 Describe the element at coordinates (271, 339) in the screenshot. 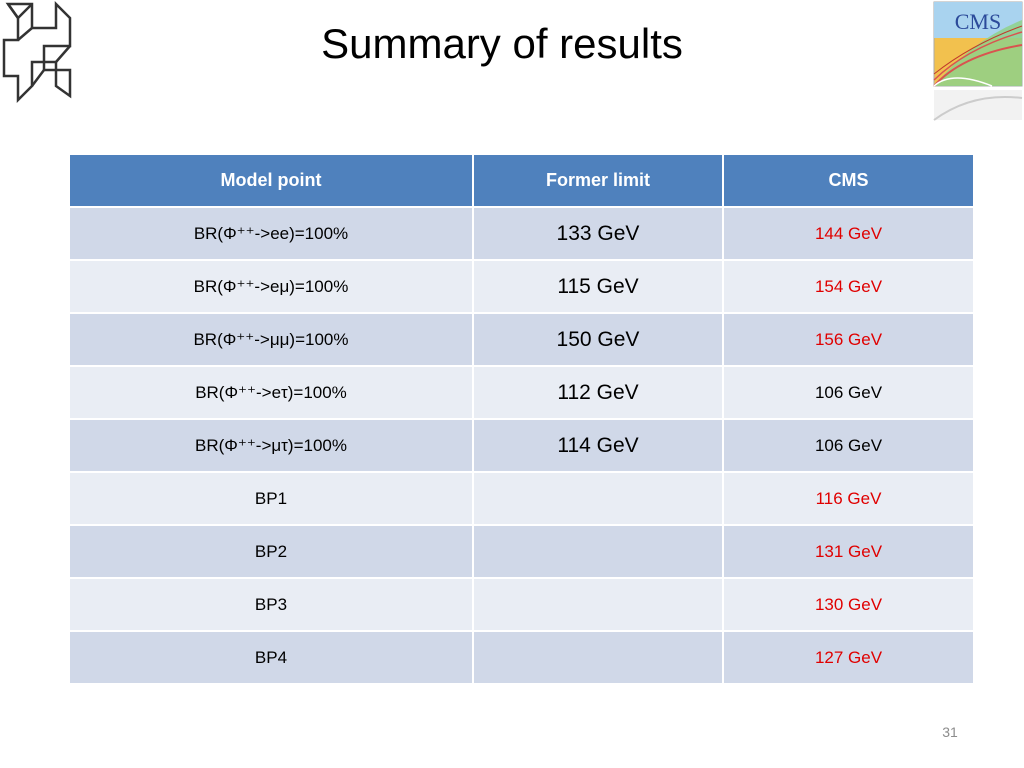

I see `model-cell: BR(Φ⁺⁺->μμ)=100%` at that location.